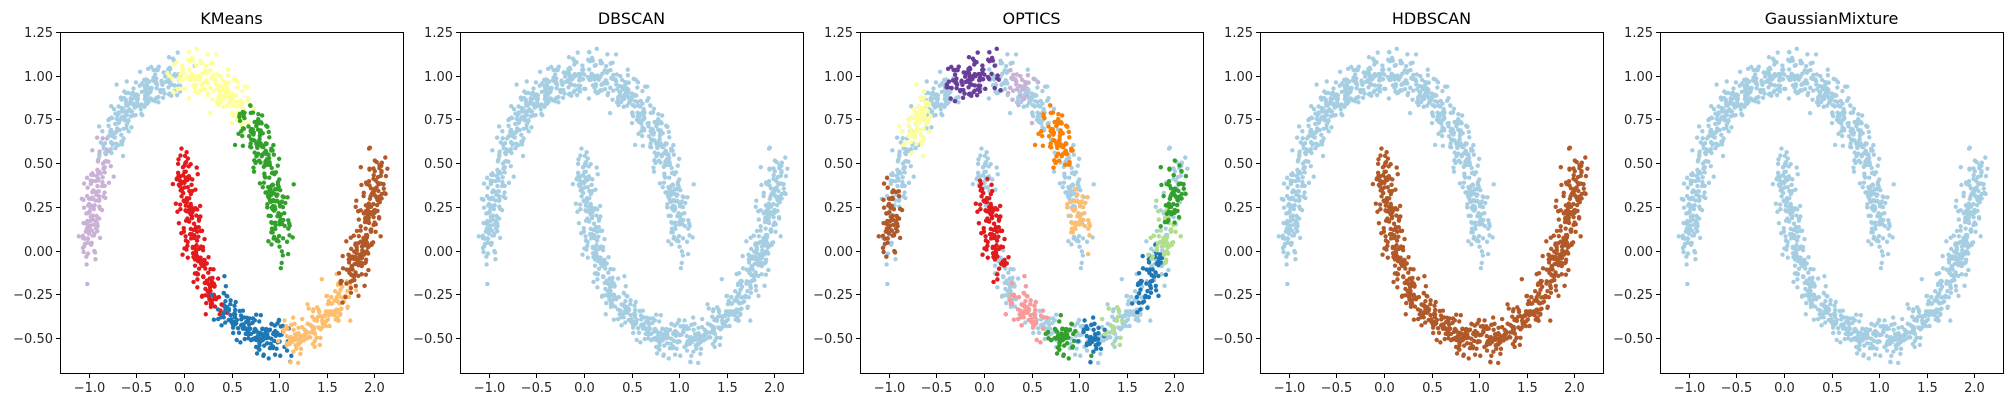 This screenshot has width=2011, height=411. I want to click on x-tick-label: 1.5, so click(727, 388).